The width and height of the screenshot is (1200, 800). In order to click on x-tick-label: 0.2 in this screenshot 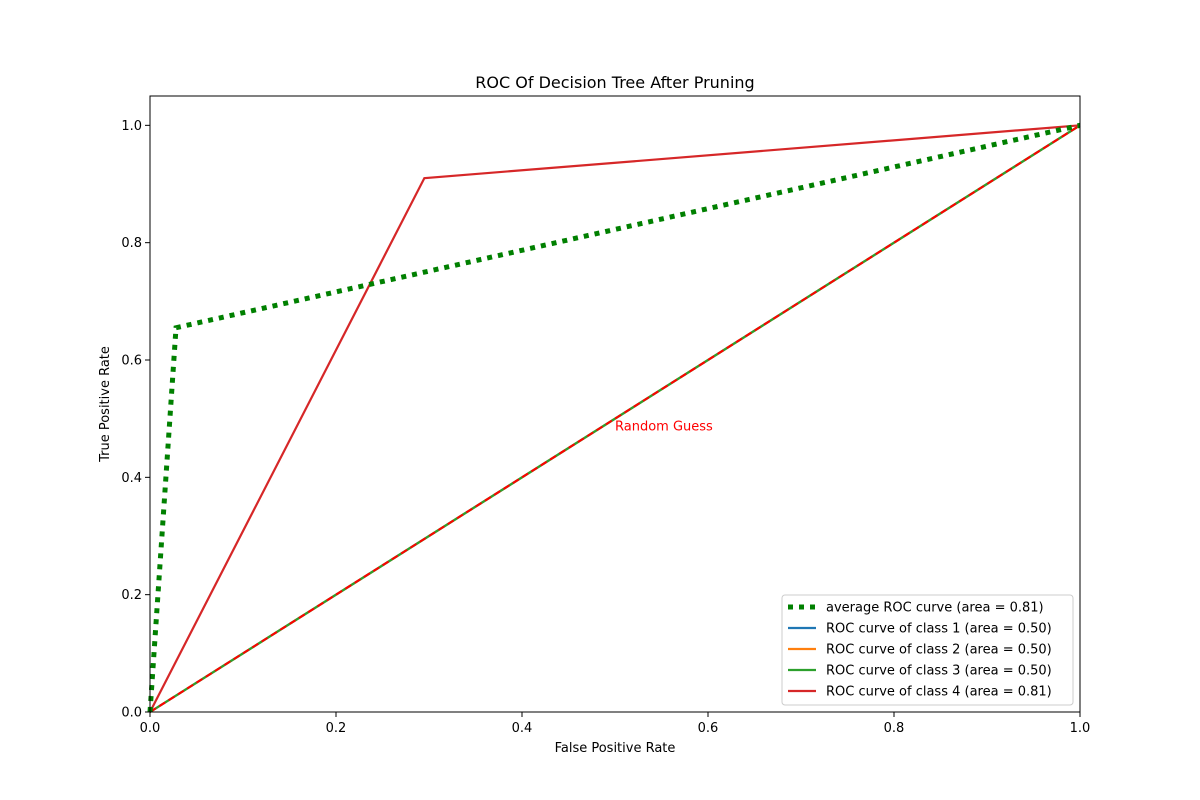, I will do `click(336, 728)`.